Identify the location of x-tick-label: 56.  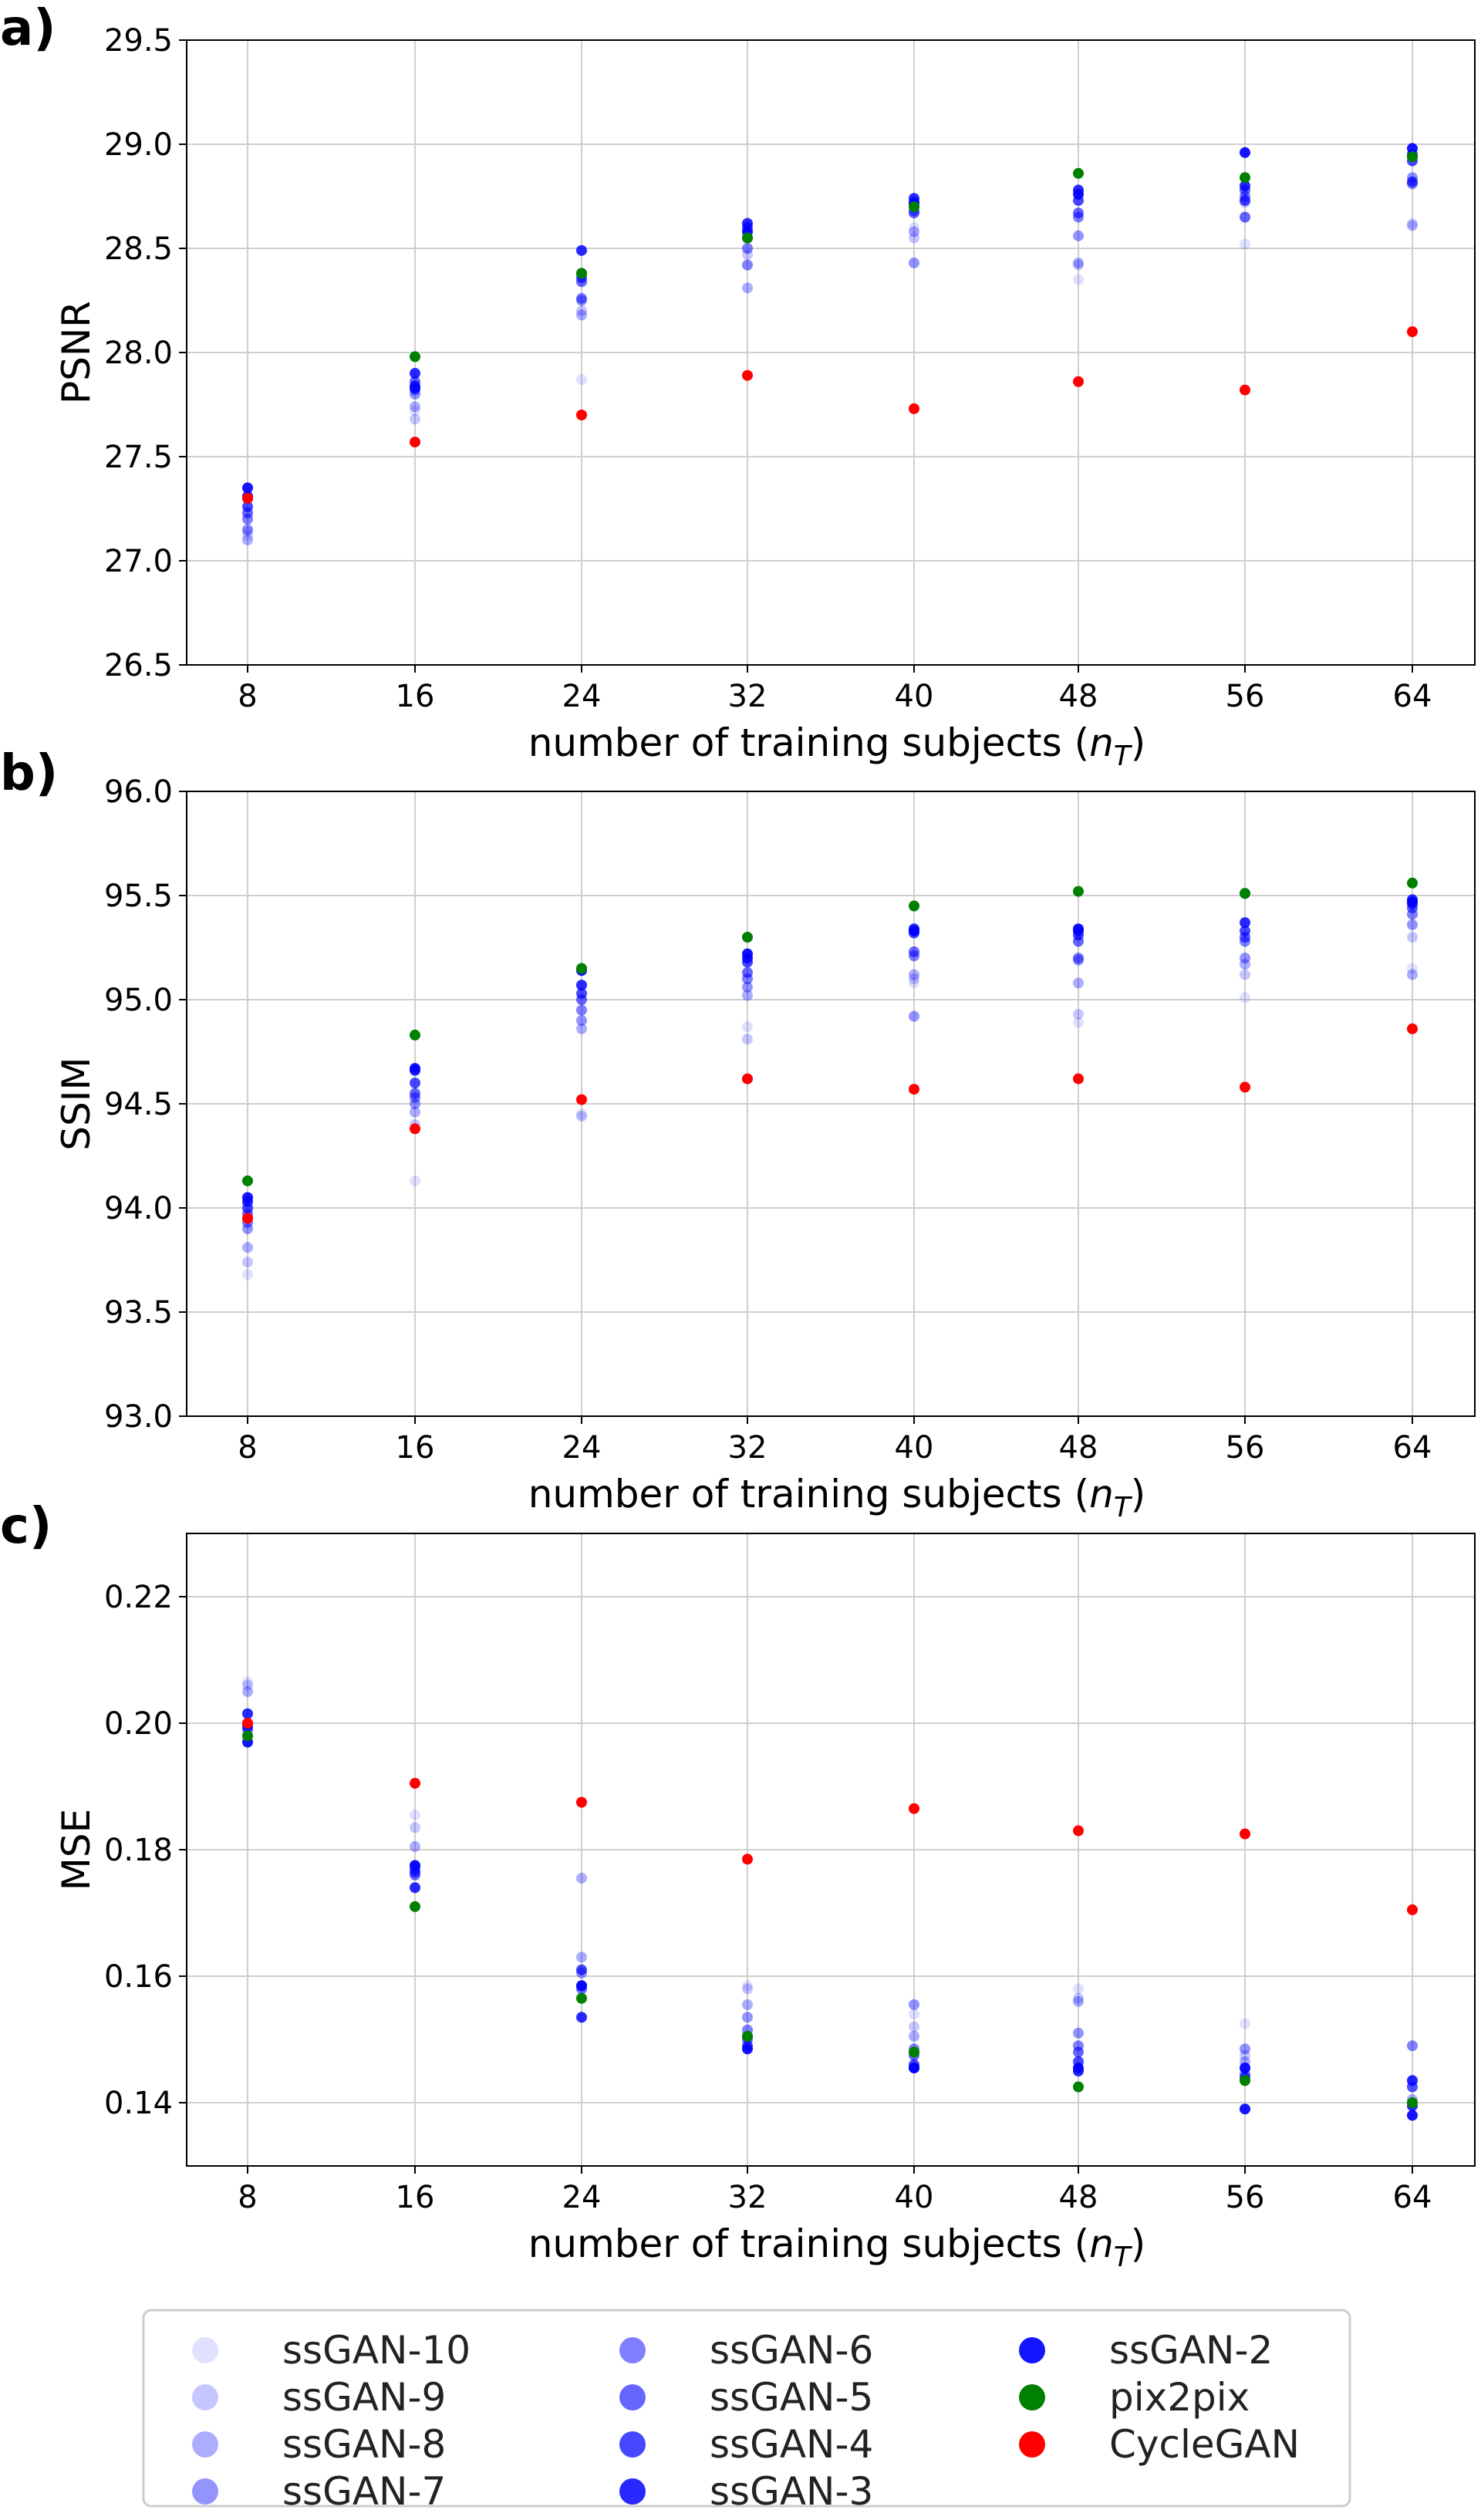
(1245, 1448).